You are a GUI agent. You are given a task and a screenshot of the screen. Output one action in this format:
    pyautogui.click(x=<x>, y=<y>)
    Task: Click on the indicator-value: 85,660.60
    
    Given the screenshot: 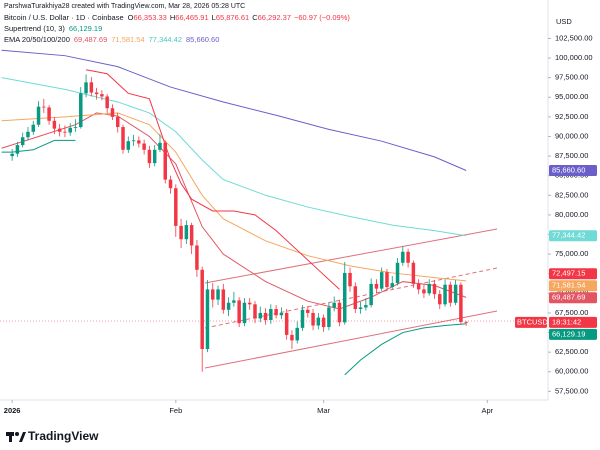 What is the action you would take?
    pyautogui.click(x=202, y=39)
    